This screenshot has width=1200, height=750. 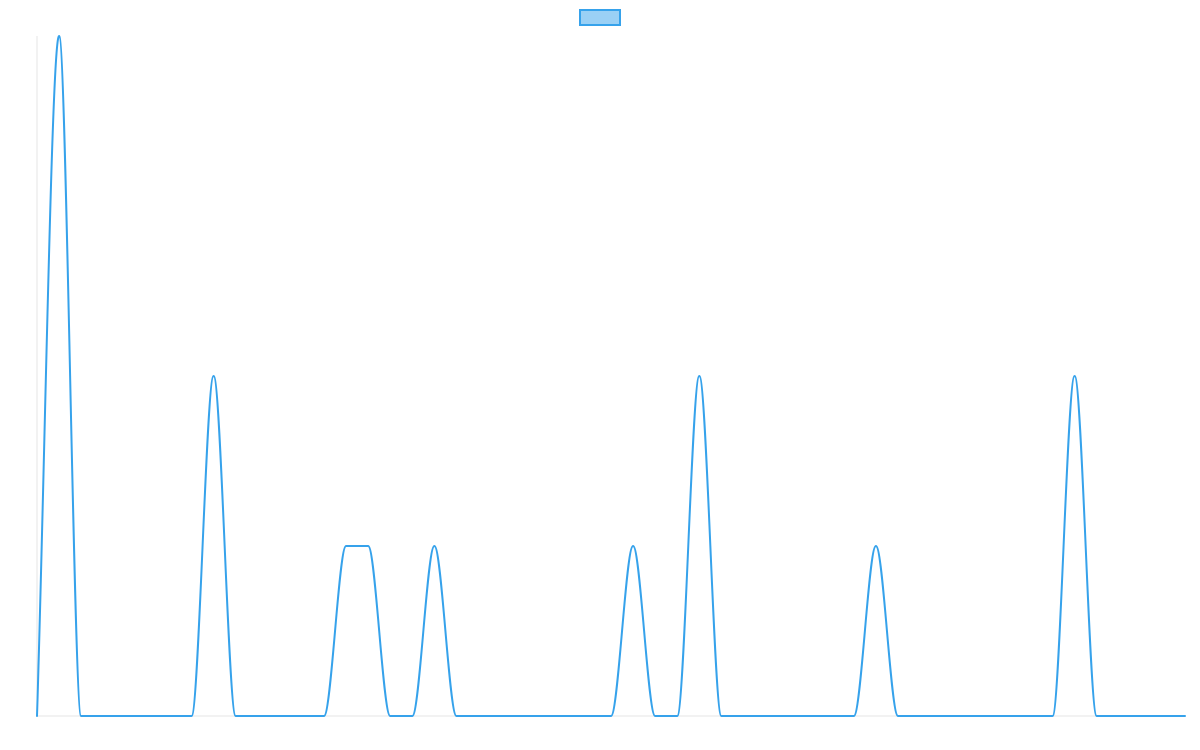 I want to click on legend, so click(x=600, y=17).